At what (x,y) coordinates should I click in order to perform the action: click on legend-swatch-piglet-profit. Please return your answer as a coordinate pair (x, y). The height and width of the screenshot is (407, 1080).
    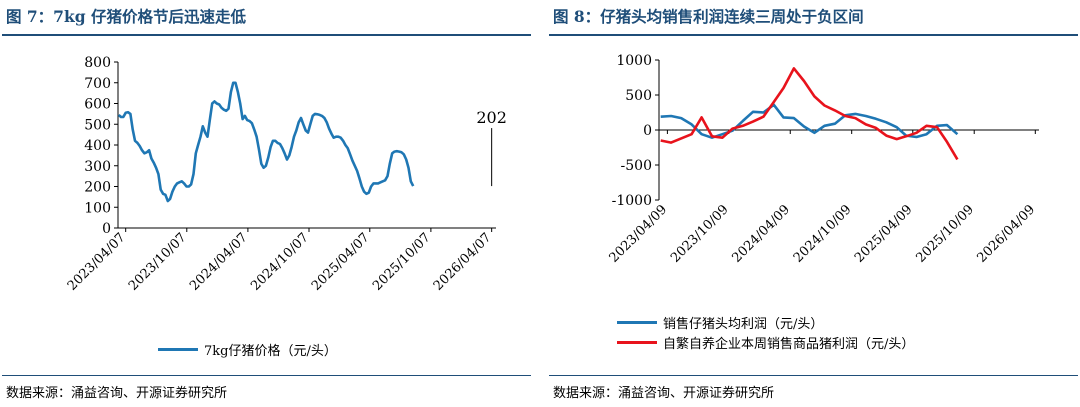
    Looking at the image, I should click on (637, 322).